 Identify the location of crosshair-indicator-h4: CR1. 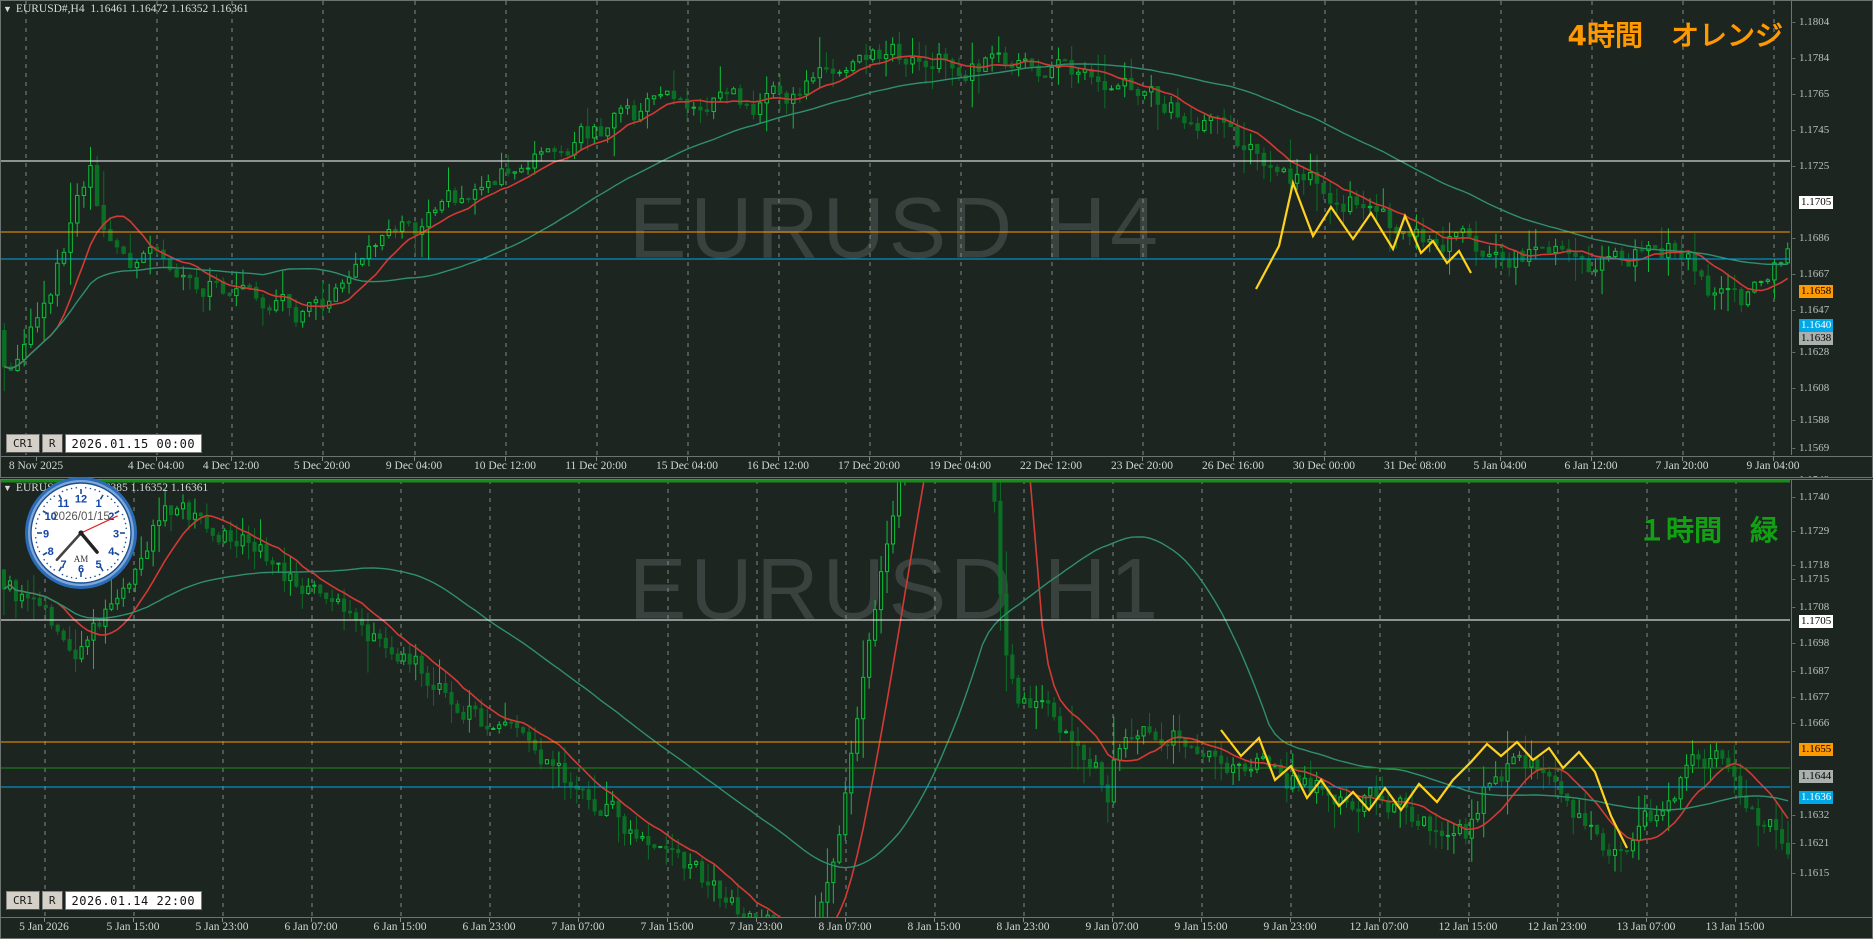
(23, 443).